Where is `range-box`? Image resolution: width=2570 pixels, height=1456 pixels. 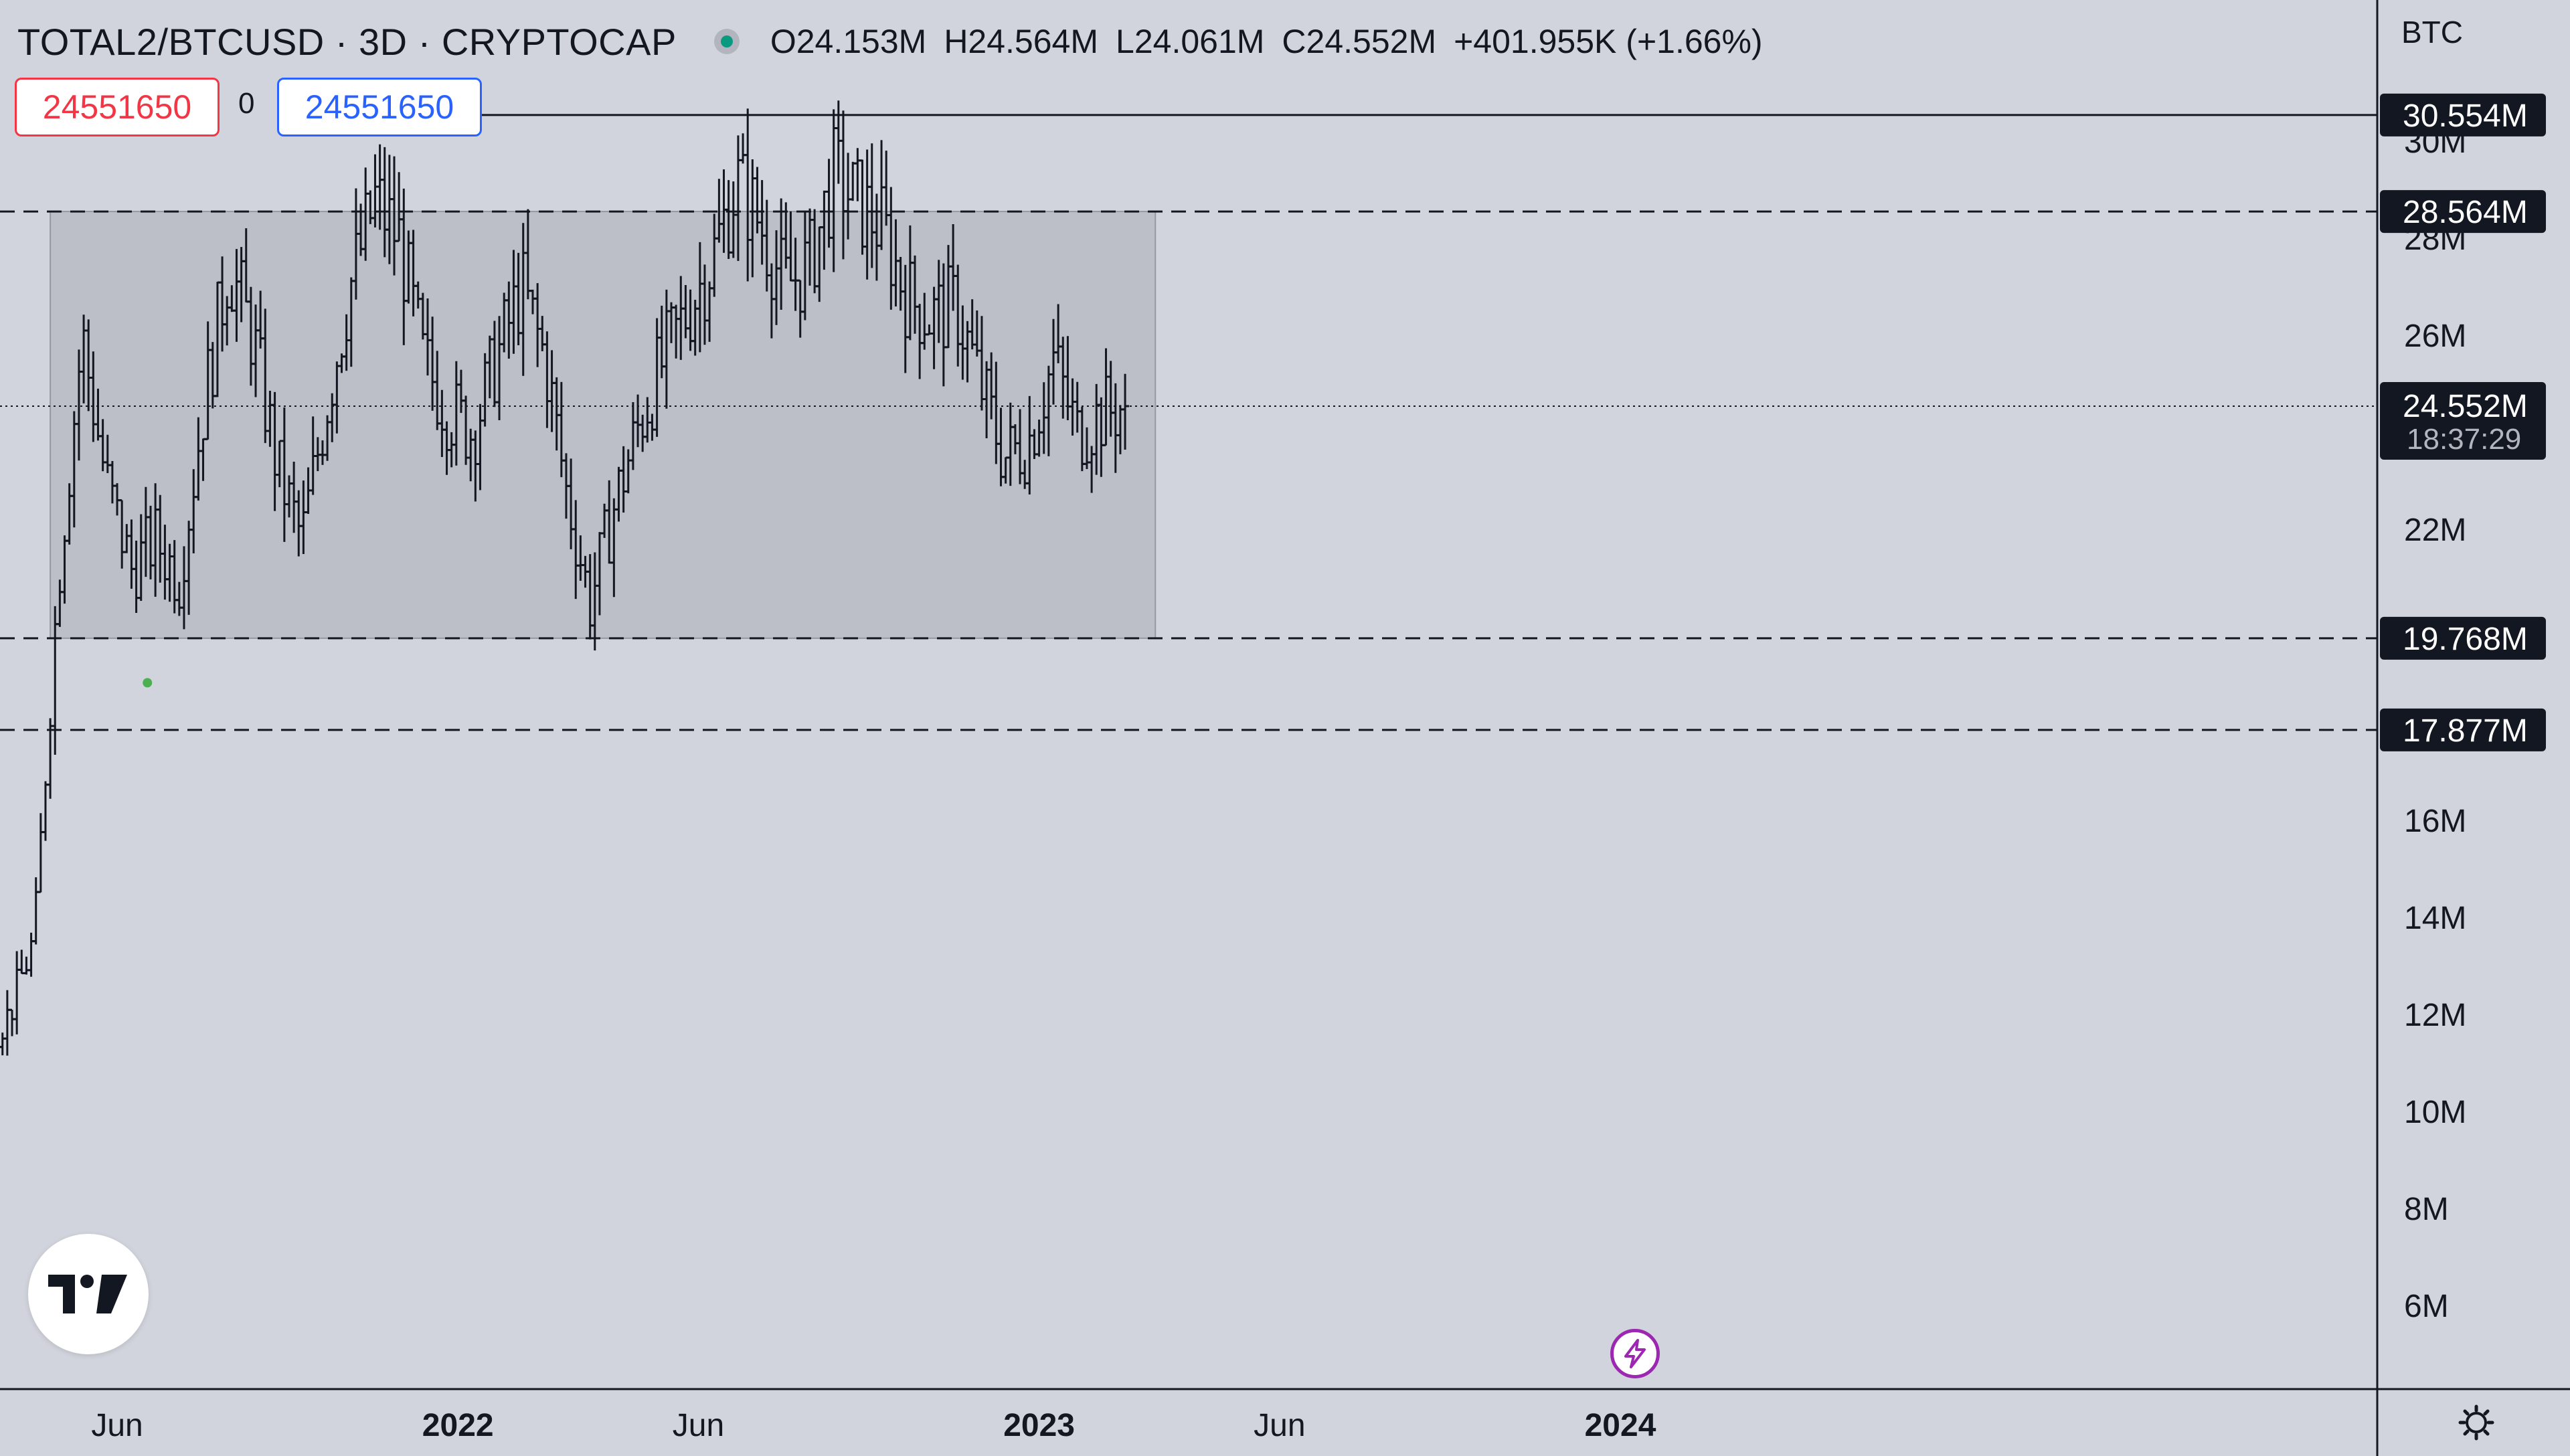
range-box is located at coordinates (603, 425).